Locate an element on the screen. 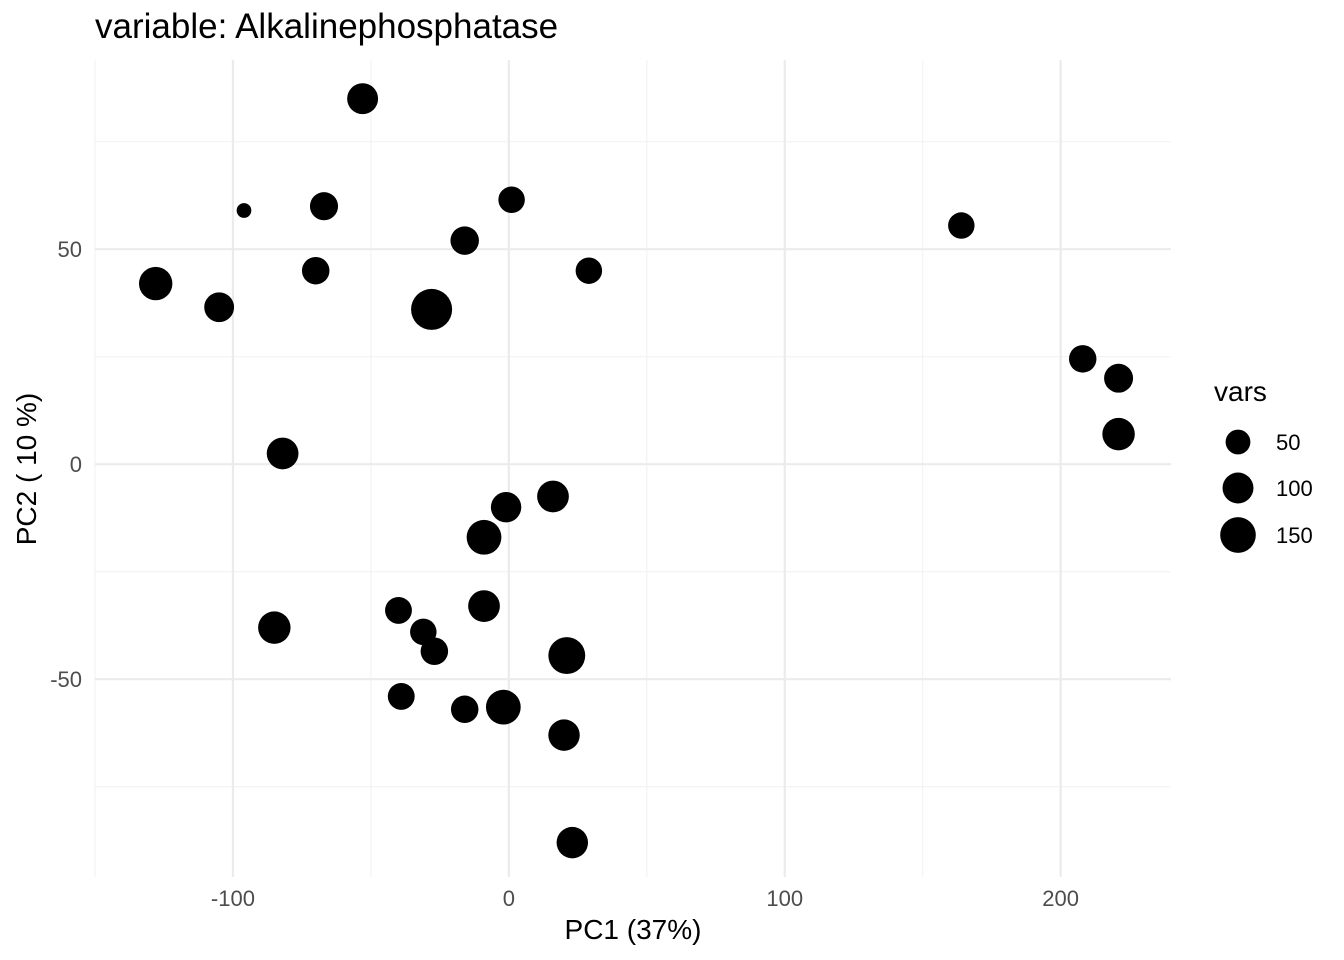 The height and width of the screenshot is (960, 1344). x-tick-label: 200 is located at coordinates (1060, 898).